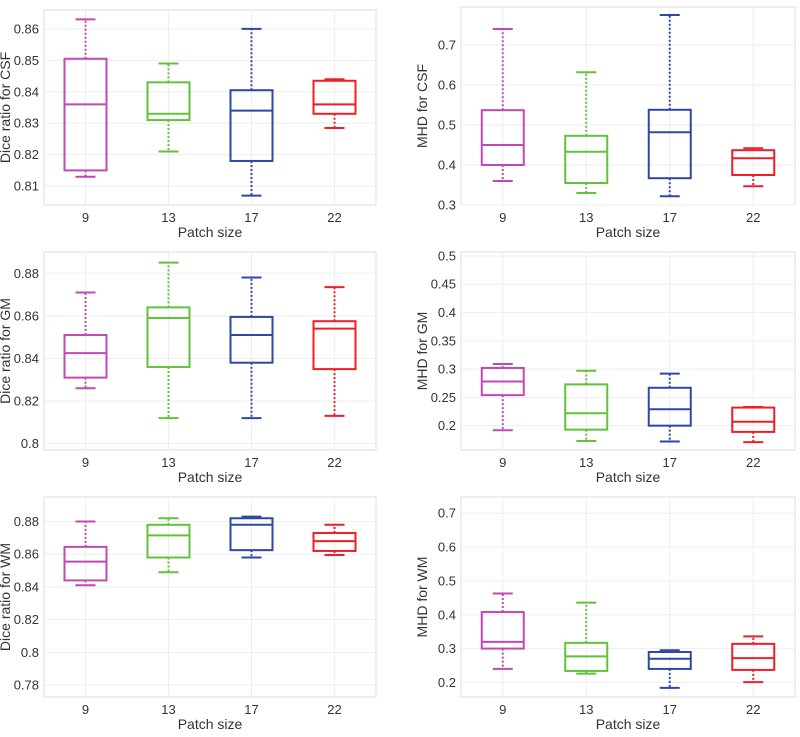  Describe the element at coordinates (447, 425) in the screenshot. I see `y-tick-label: 0.2` at that location.